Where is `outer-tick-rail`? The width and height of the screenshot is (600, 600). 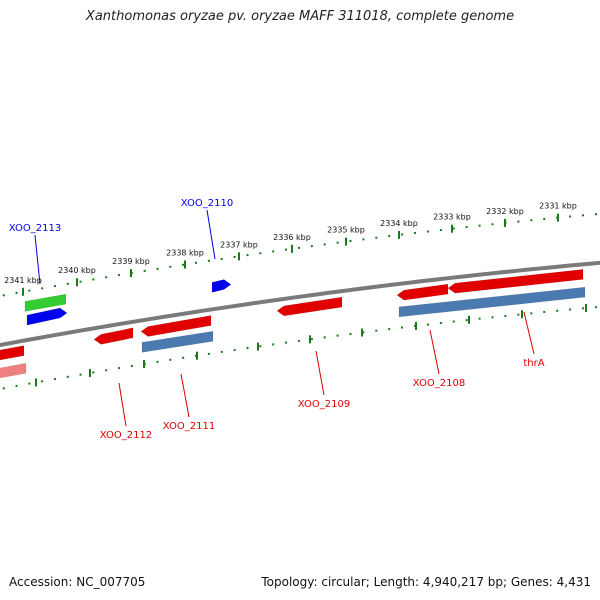 outer-tick-rail is located at coordinates (300, 255).